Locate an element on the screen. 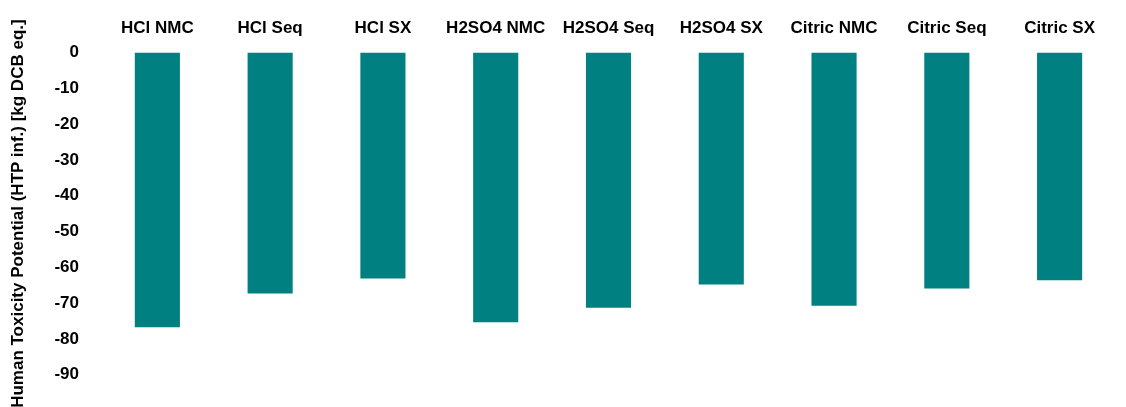 Image resolution: width=1126 pixels, height=407 pixels. y-tick-label: -80 is located at coordinates (66, 338).